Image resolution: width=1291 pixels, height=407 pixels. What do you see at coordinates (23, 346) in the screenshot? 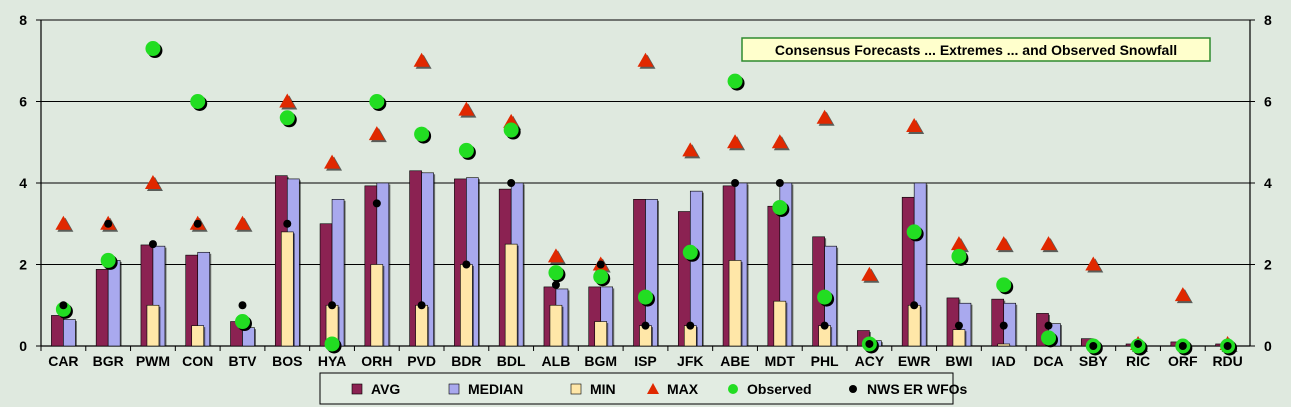
I see `y-tick-label-left: 0` at bounding box center [23, 346].